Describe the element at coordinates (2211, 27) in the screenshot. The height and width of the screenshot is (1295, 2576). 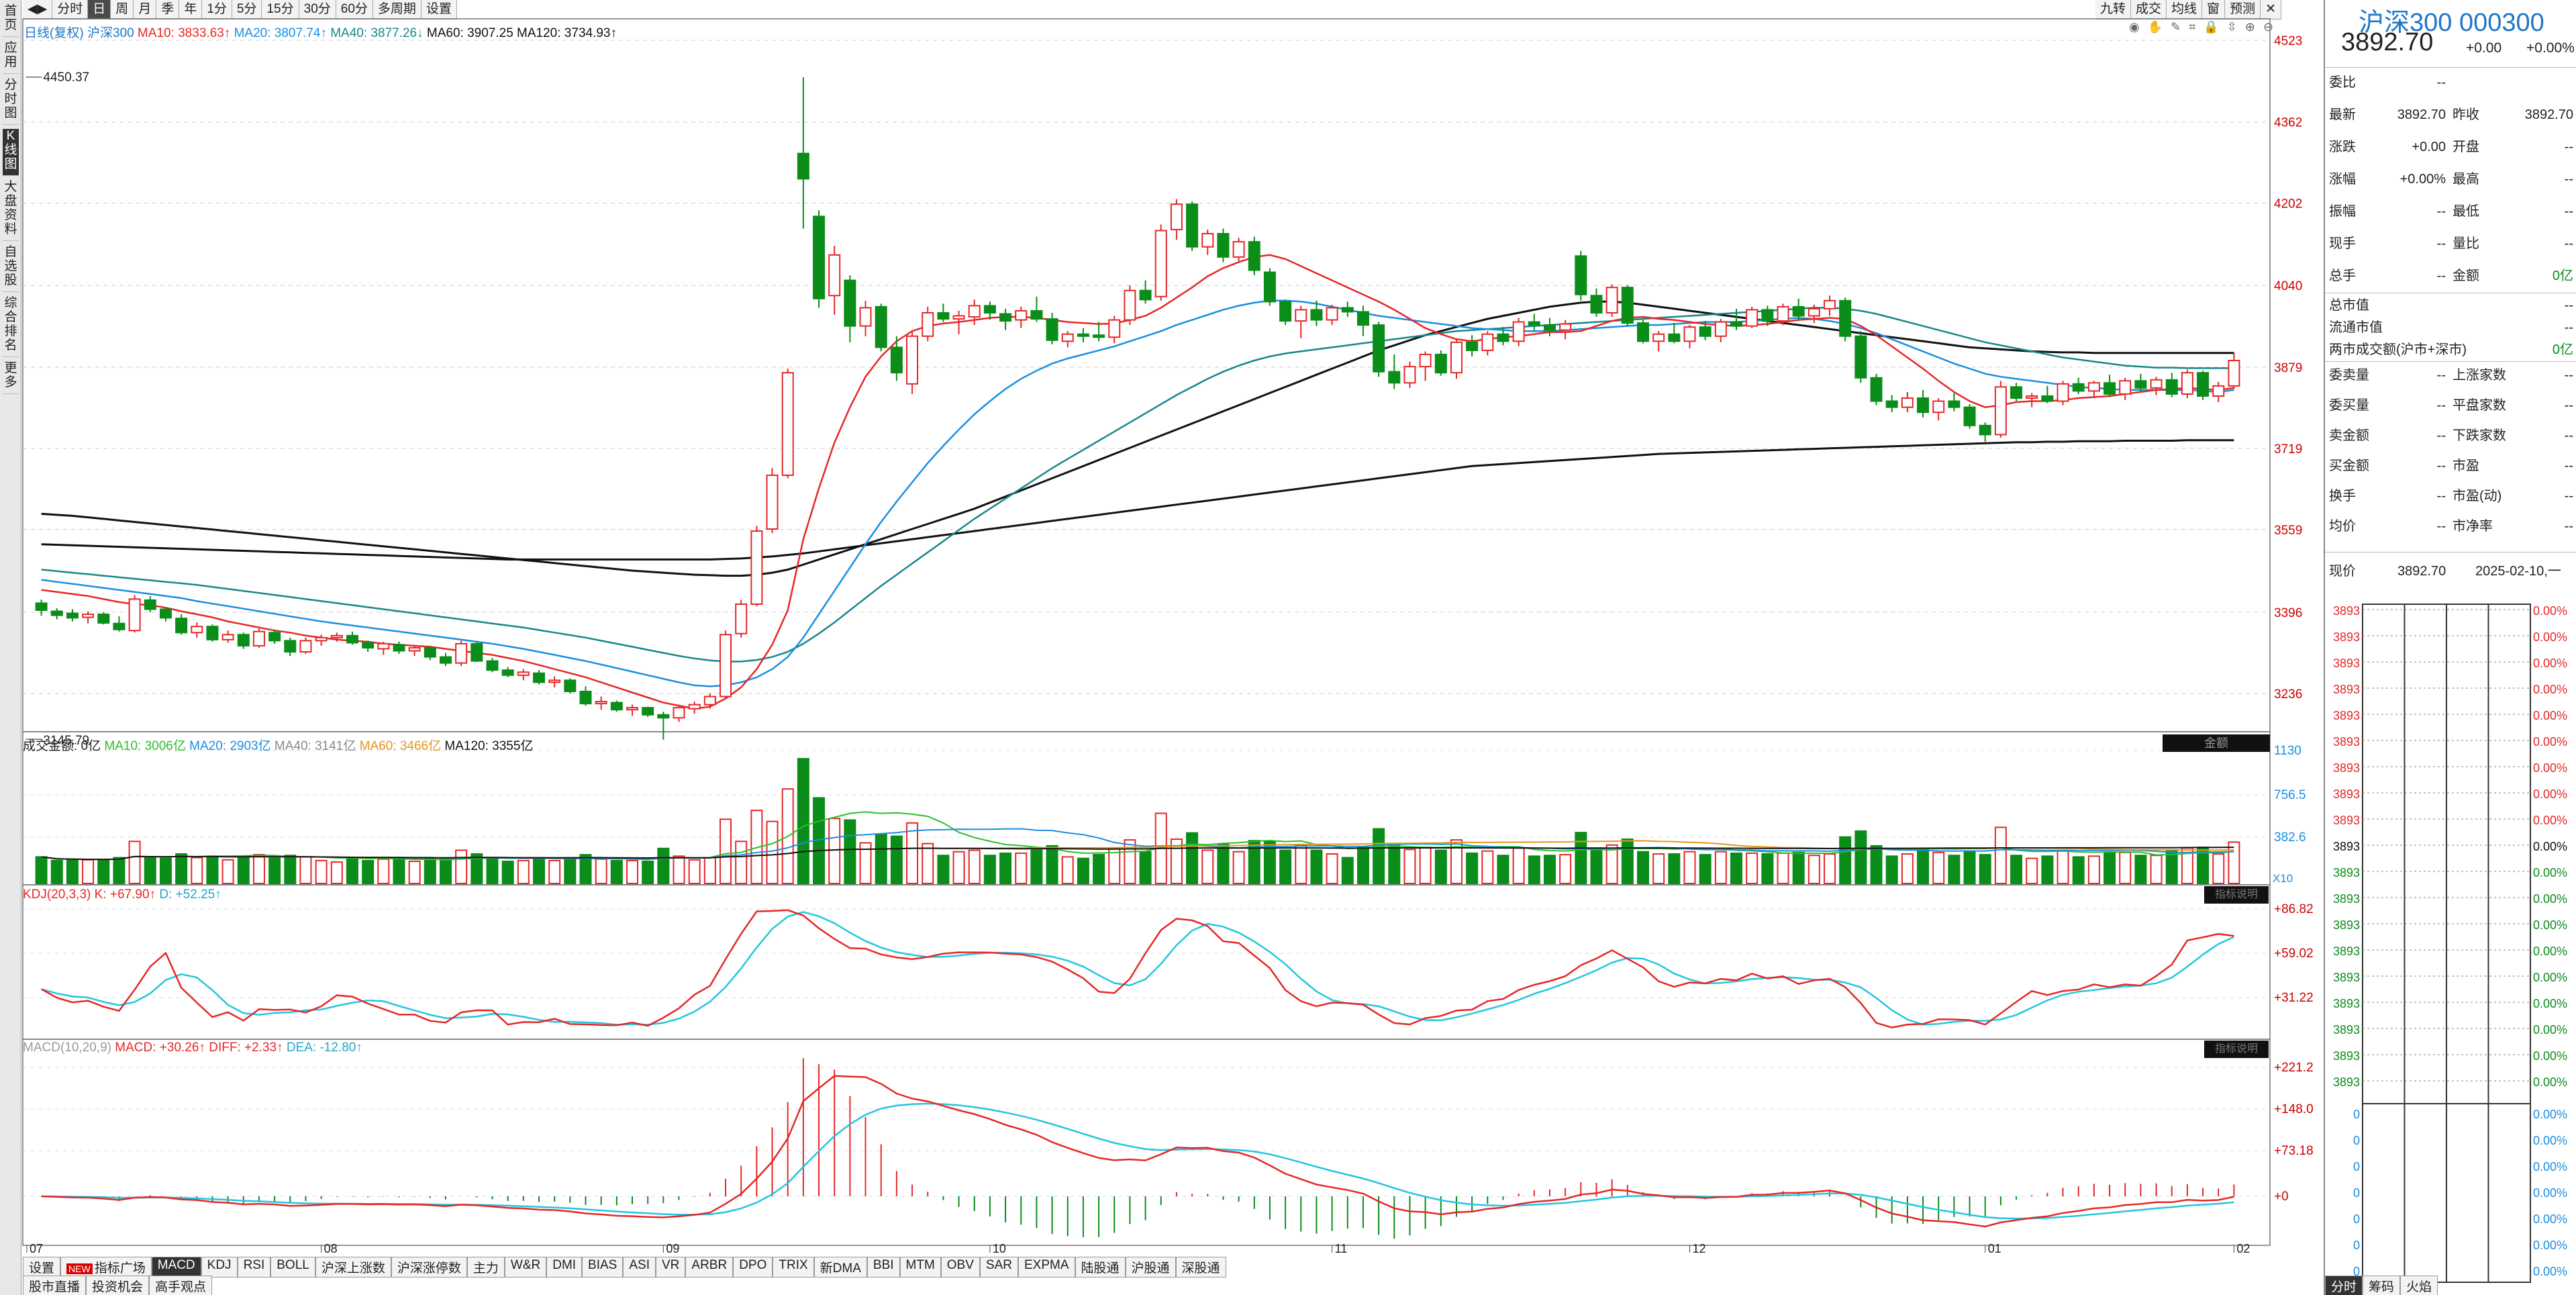
I see `lock-icon: 🔒` at that location.